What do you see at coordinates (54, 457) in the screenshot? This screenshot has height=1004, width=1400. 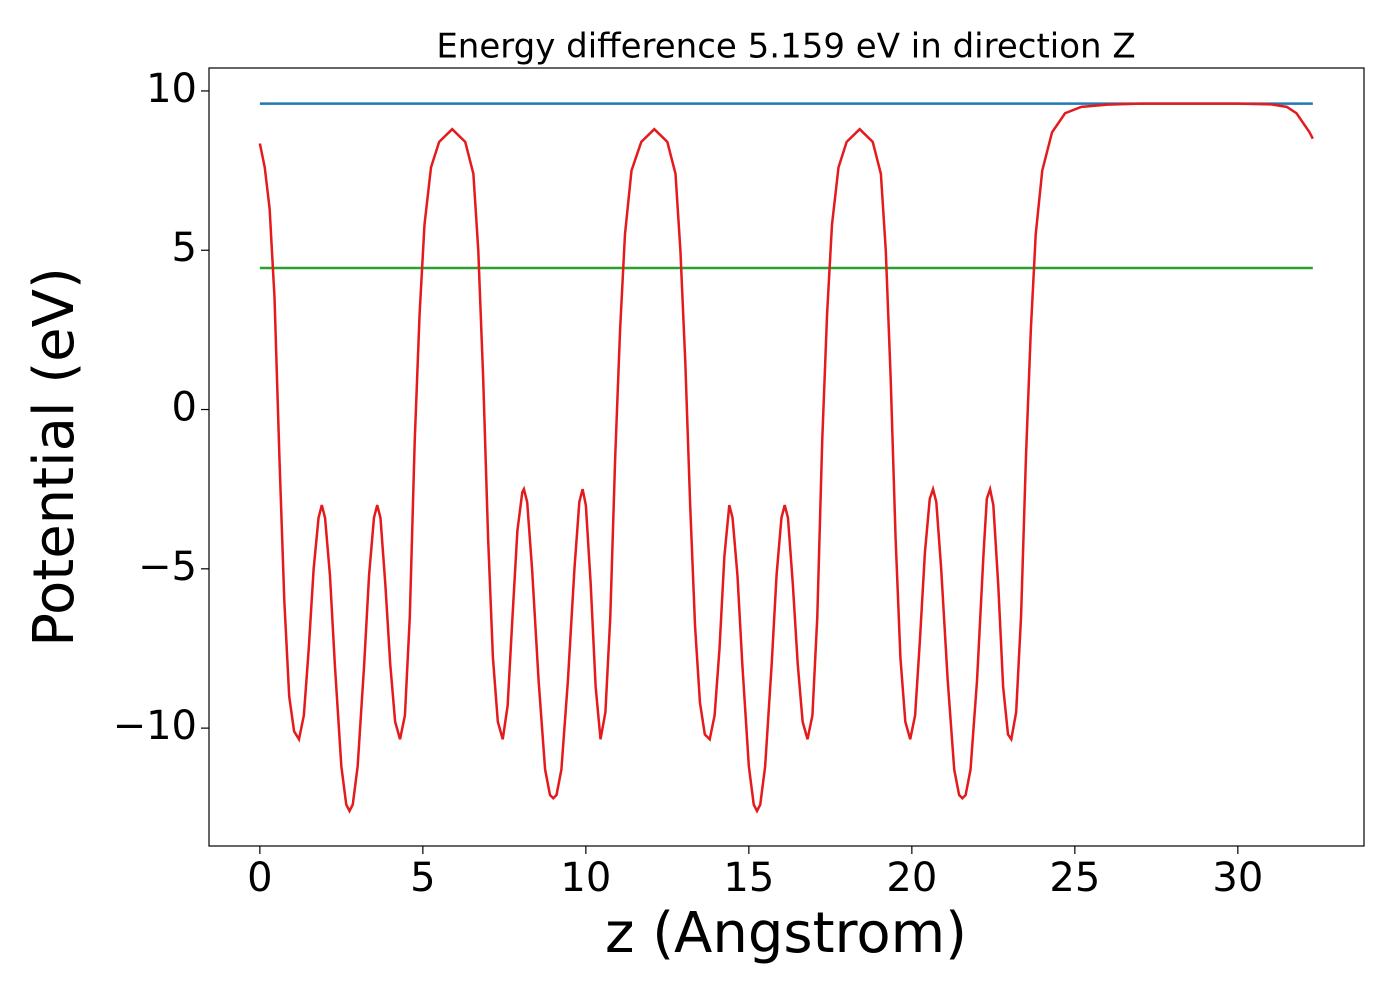 I see `y-axis-label: Potential (eV)` at bounding box center [54, 457].